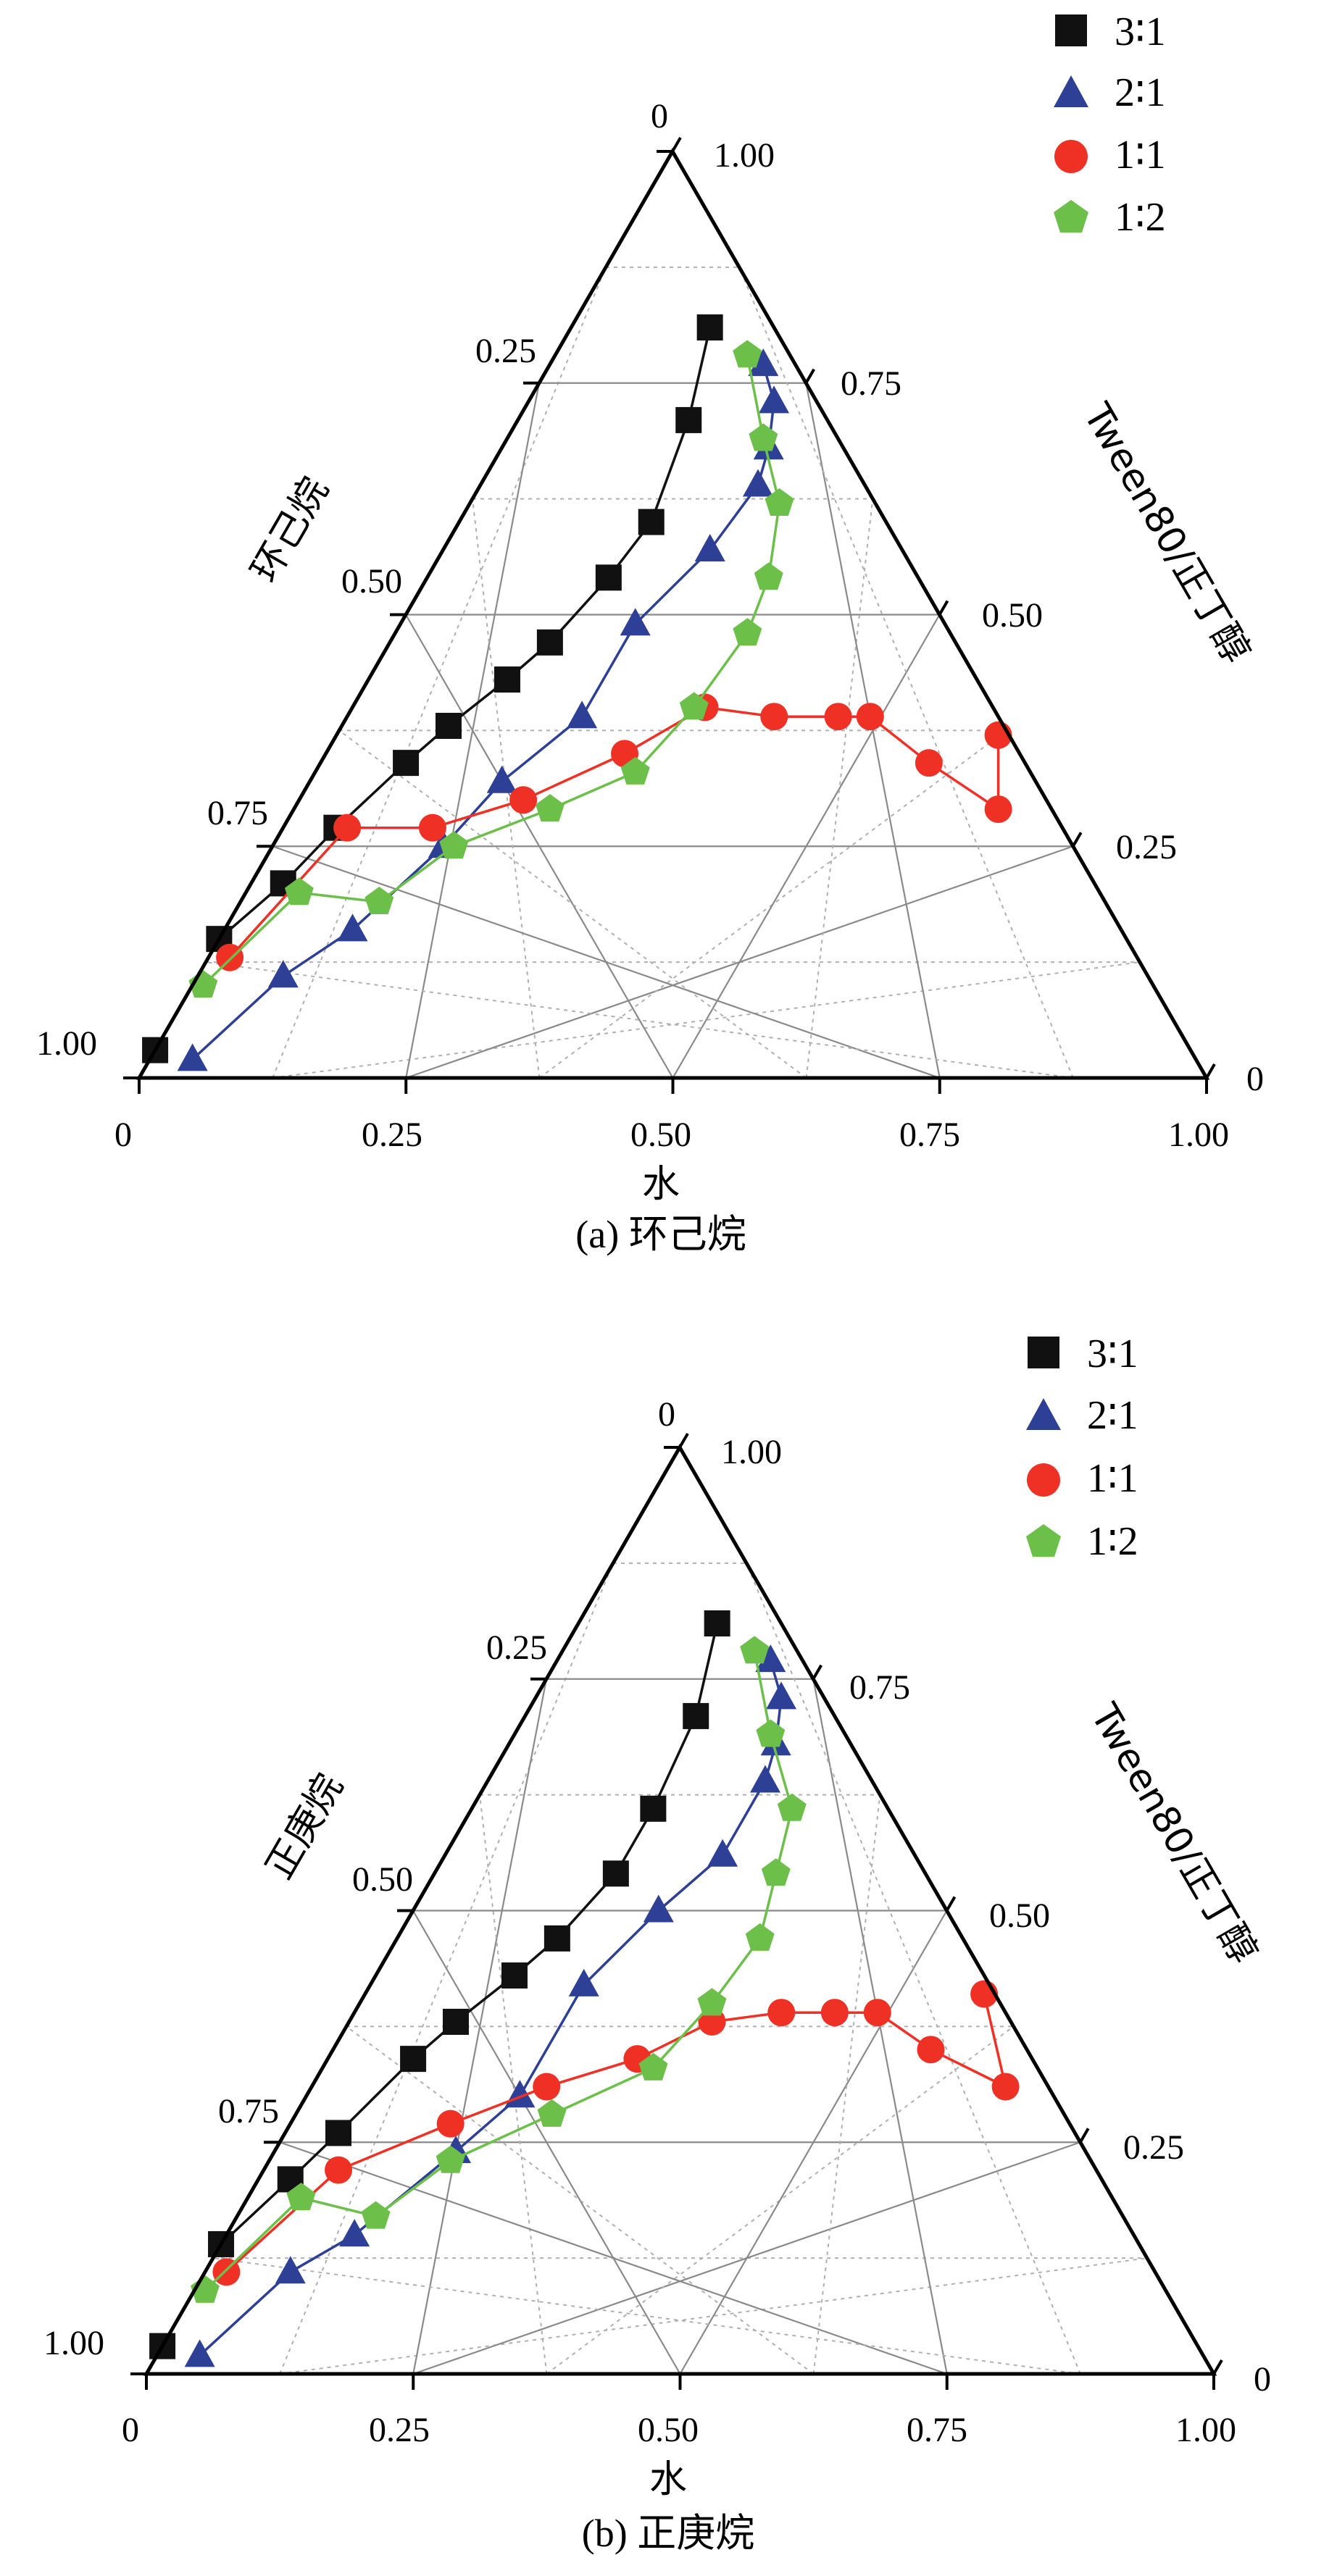  Describe the element at coordinates (383, 1880) in the screenshot. I see `left-tick-label-2: 0.50` at that location.